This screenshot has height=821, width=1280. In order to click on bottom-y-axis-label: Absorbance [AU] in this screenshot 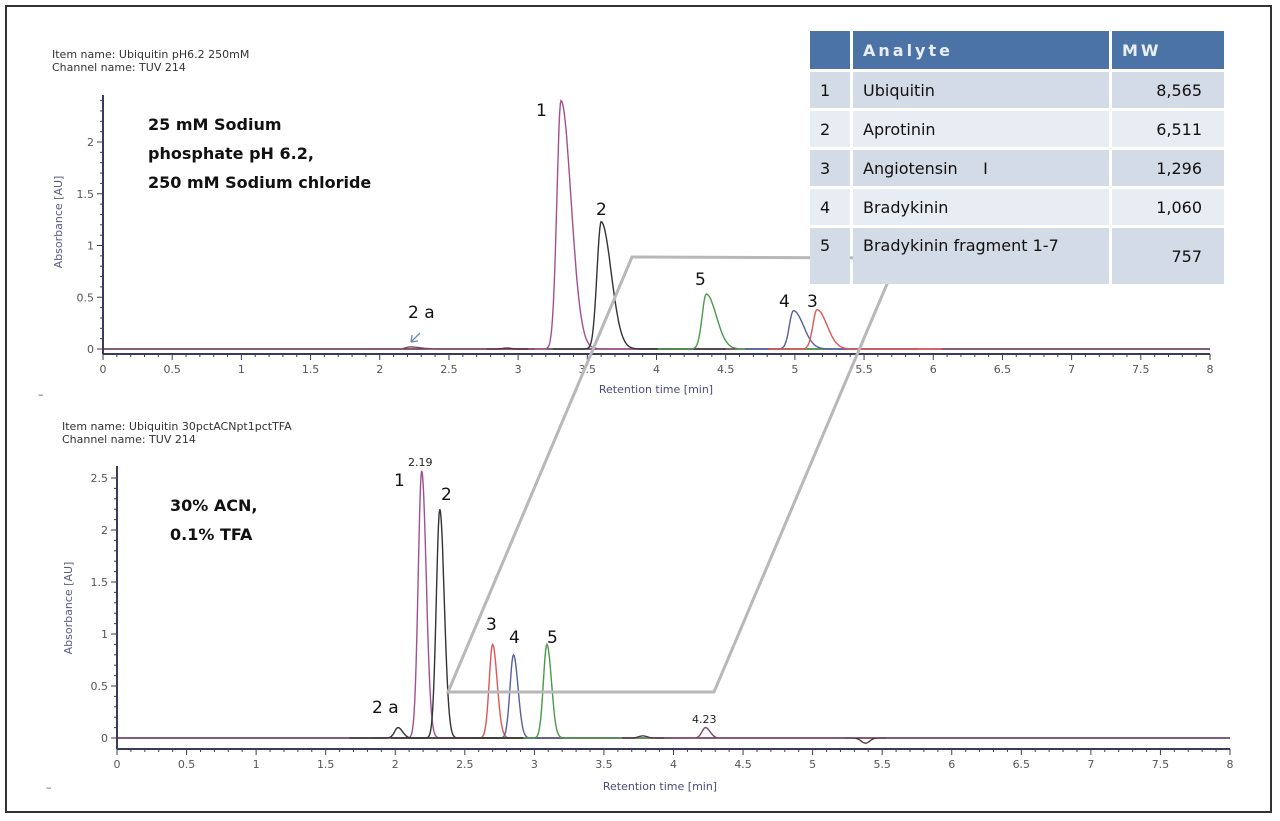, I will do `click(68, 608)`.